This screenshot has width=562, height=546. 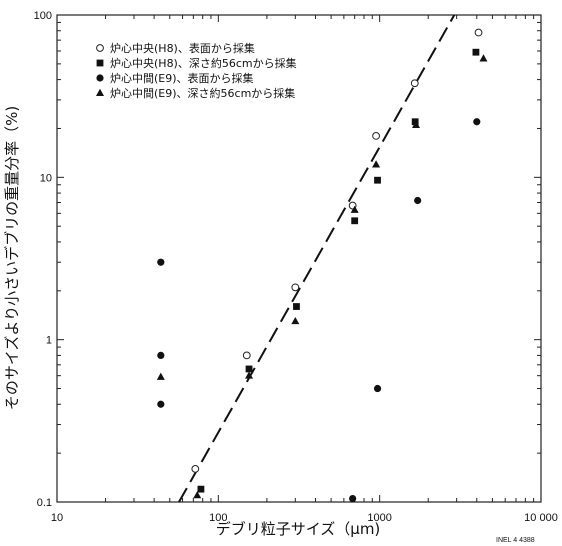 I want to click on y-tick-label: 0.1, so click(x=44, y=503).